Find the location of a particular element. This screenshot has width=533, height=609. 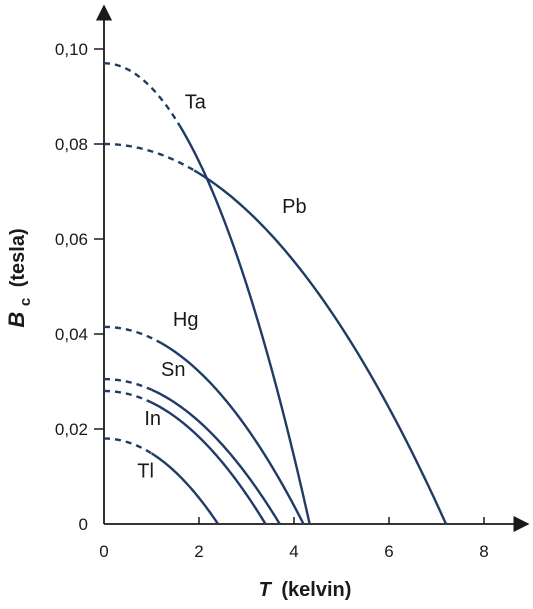

x-tick-label: 2 is located at coordinates (198, 551).